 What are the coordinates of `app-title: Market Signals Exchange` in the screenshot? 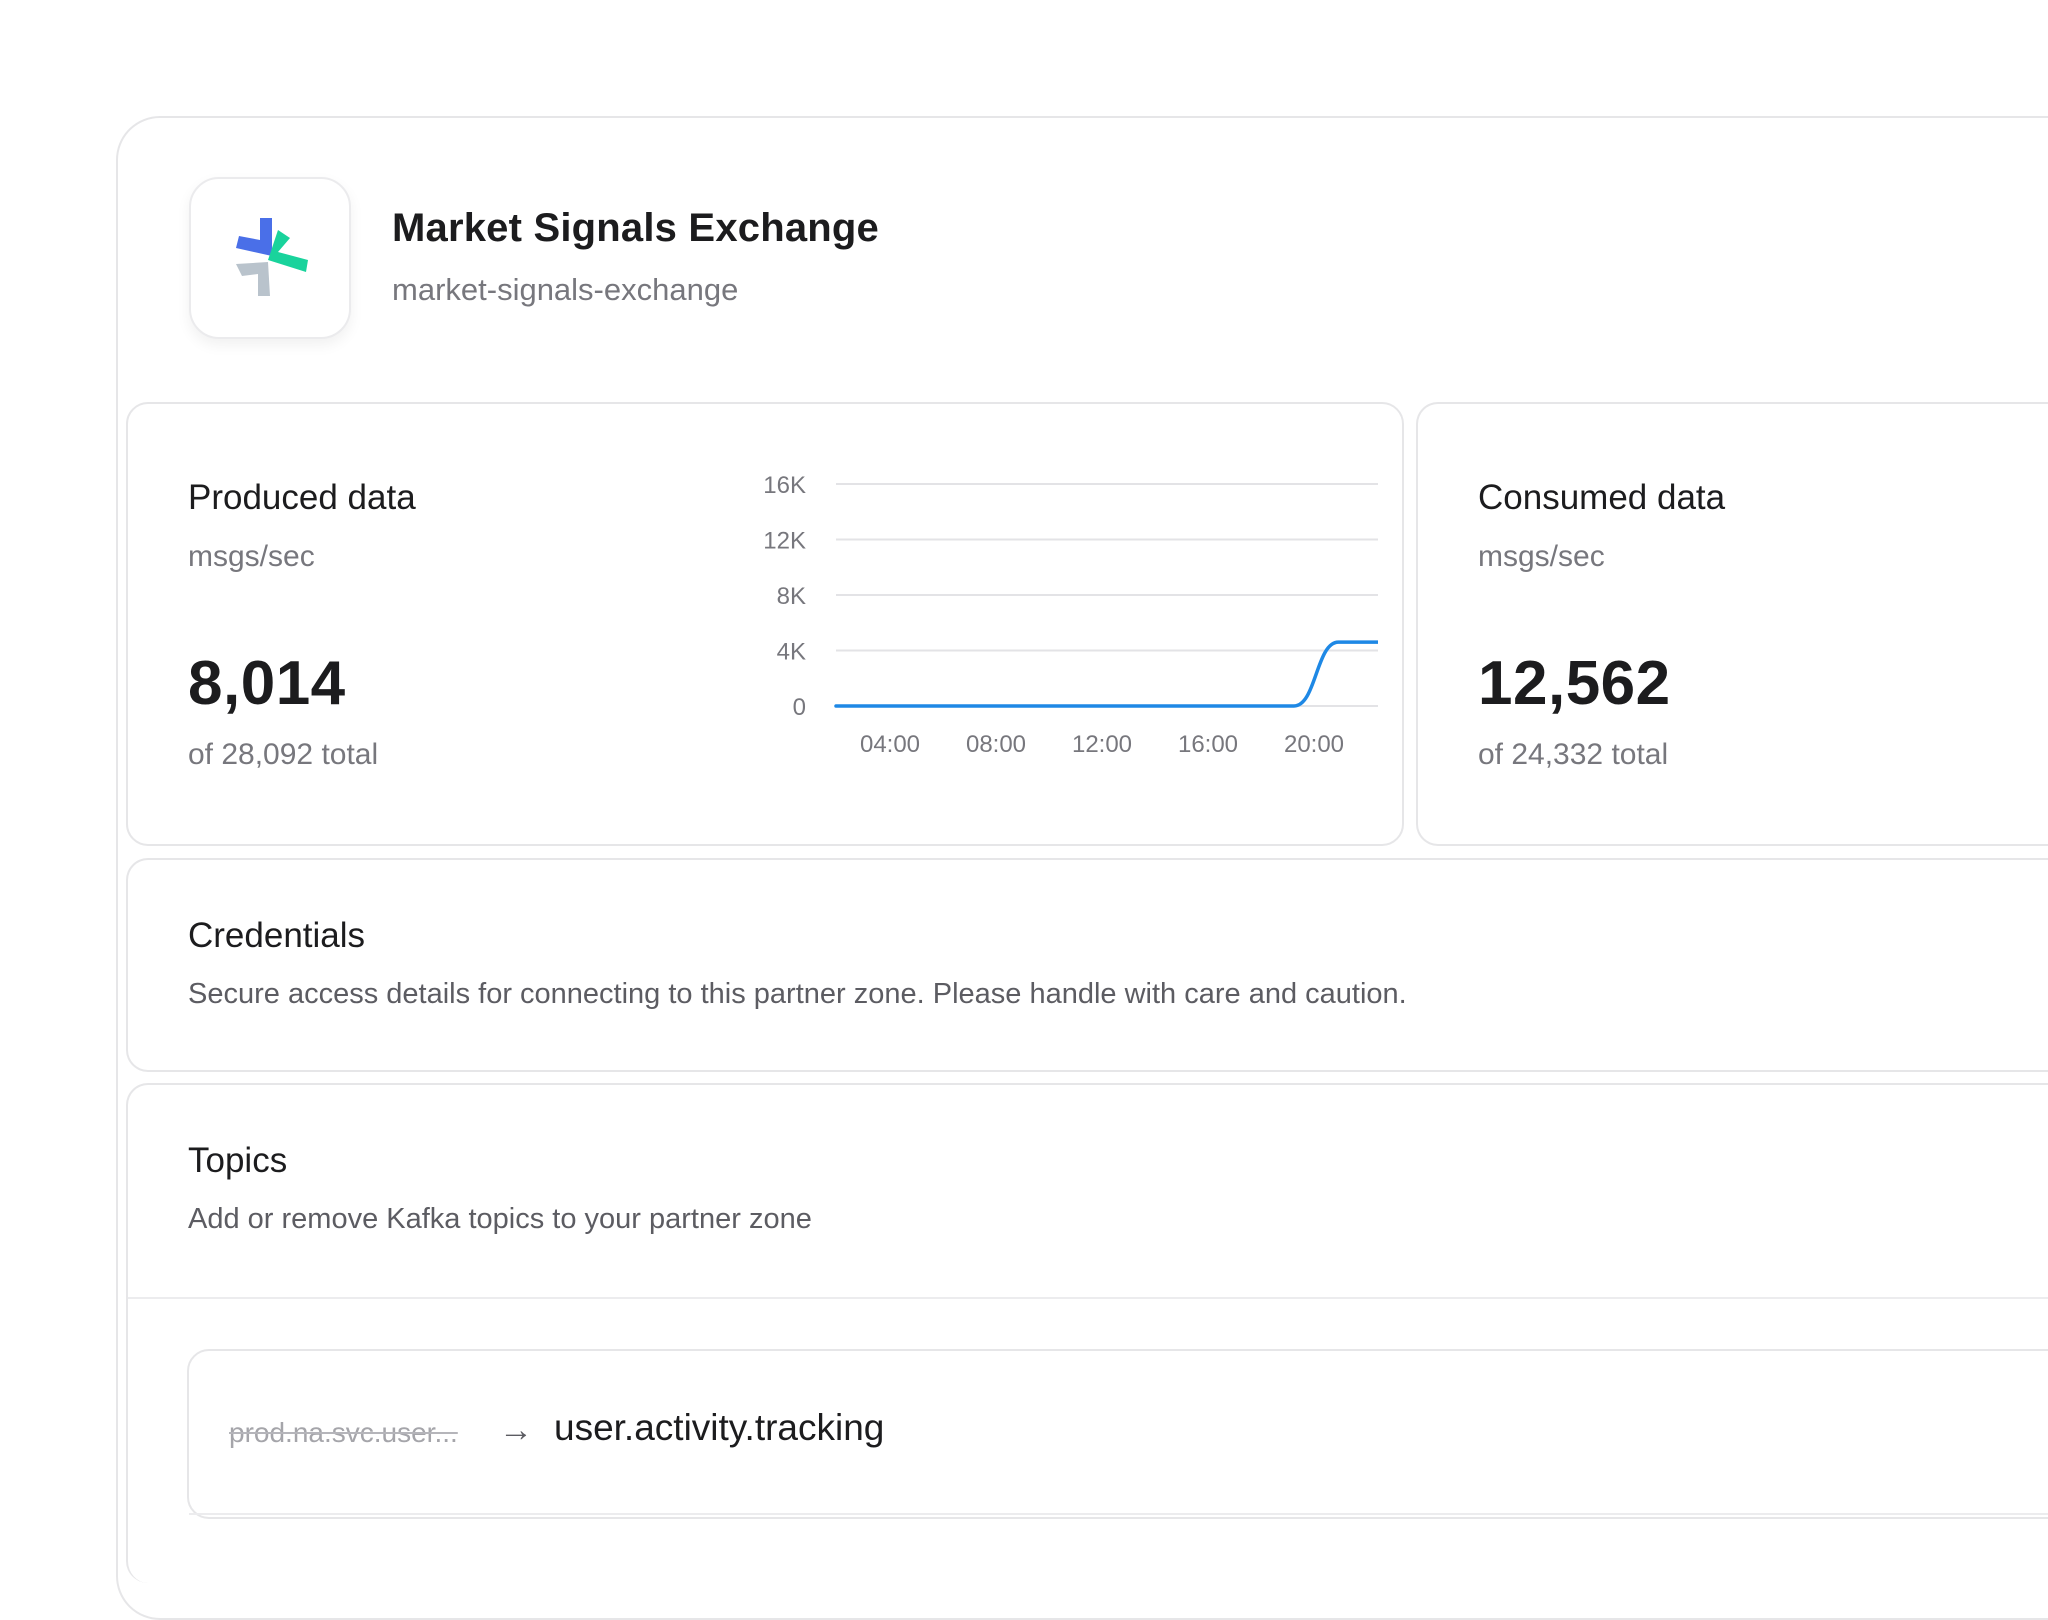 It's located at (636, 228).